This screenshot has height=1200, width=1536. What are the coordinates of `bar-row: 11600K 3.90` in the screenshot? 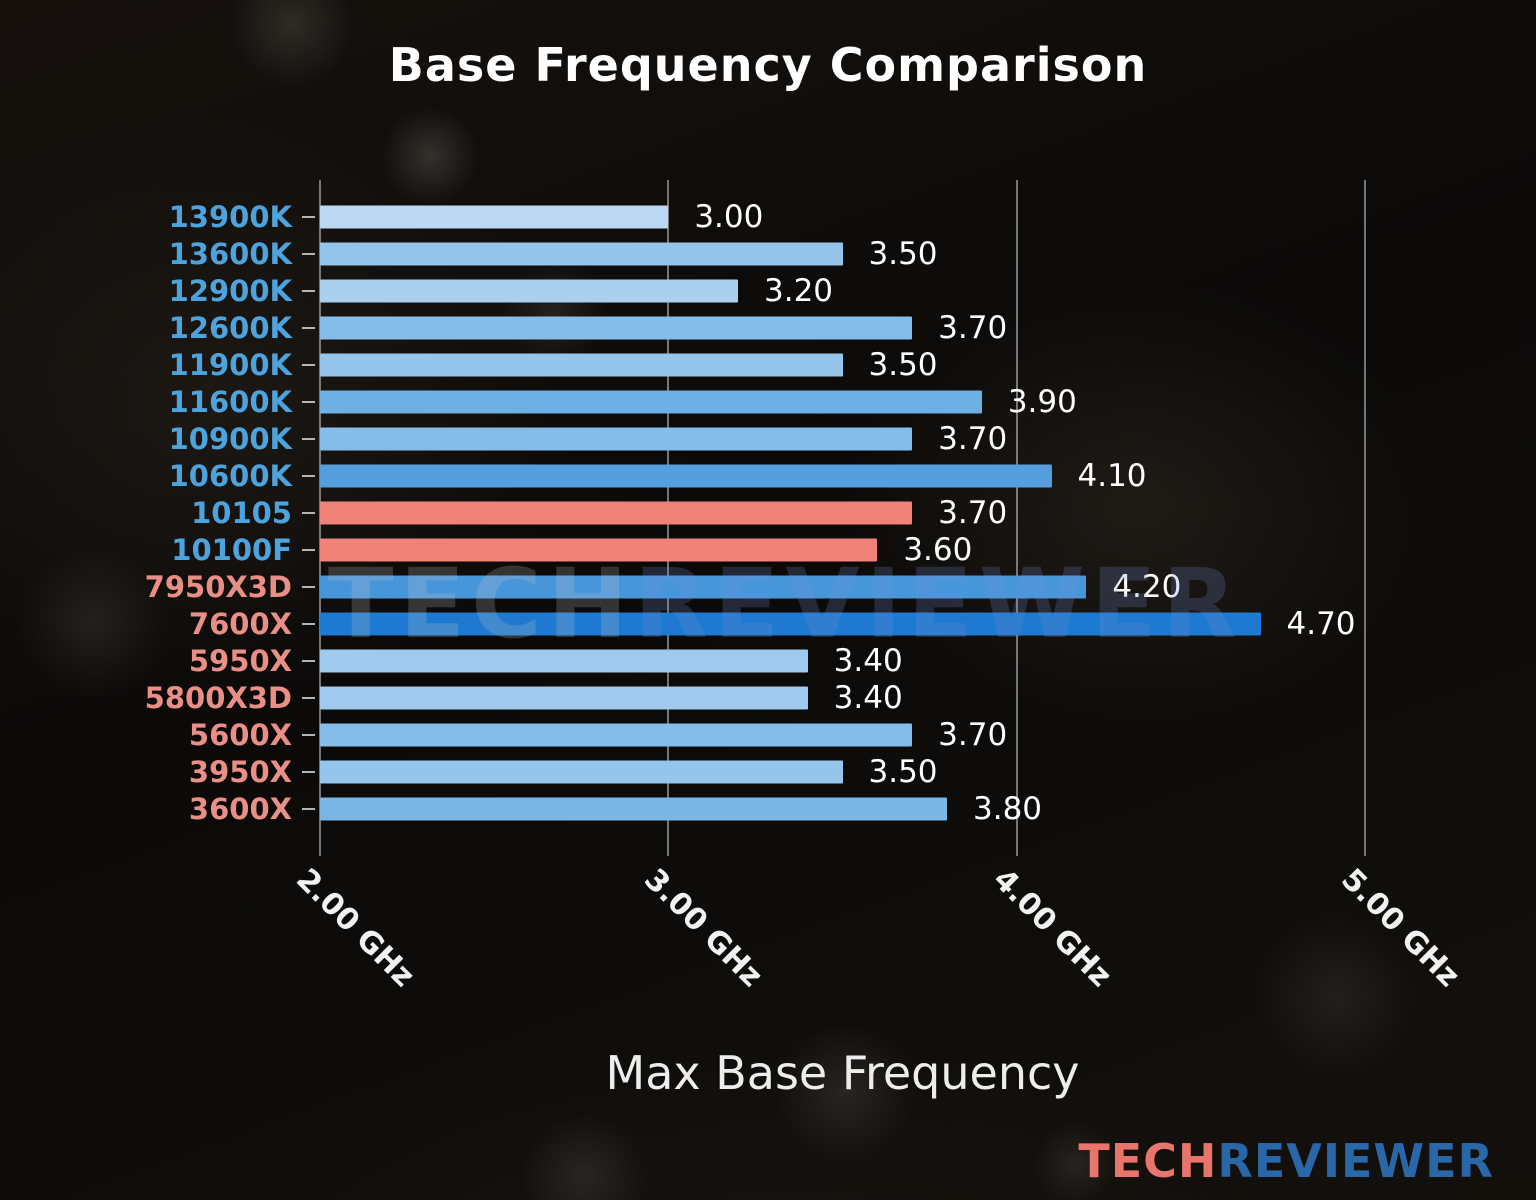 It's located at (768, 401).